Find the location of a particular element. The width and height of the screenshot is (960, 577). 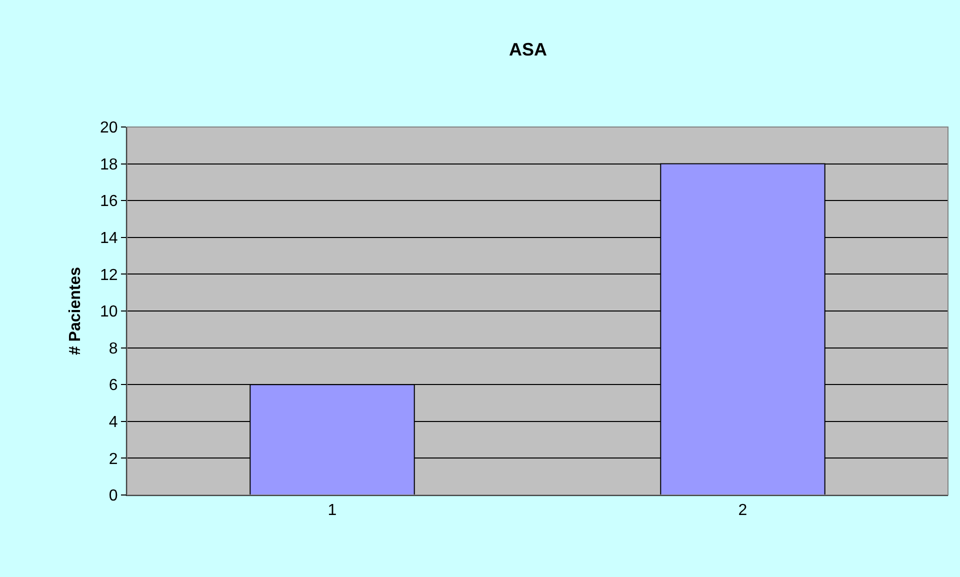

y-tick-label: 12 is located at coordinates (109, 275).